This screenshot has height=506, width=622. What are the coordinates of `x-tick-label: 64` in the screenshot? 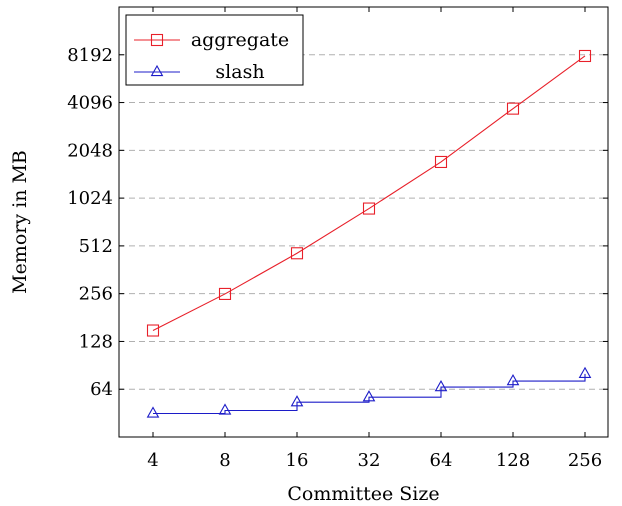 It's located at (441, 460).